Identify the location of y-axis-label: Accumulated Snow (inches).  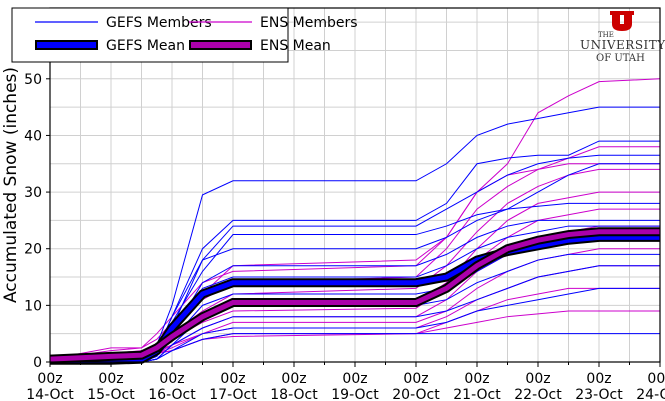
(11, 185).